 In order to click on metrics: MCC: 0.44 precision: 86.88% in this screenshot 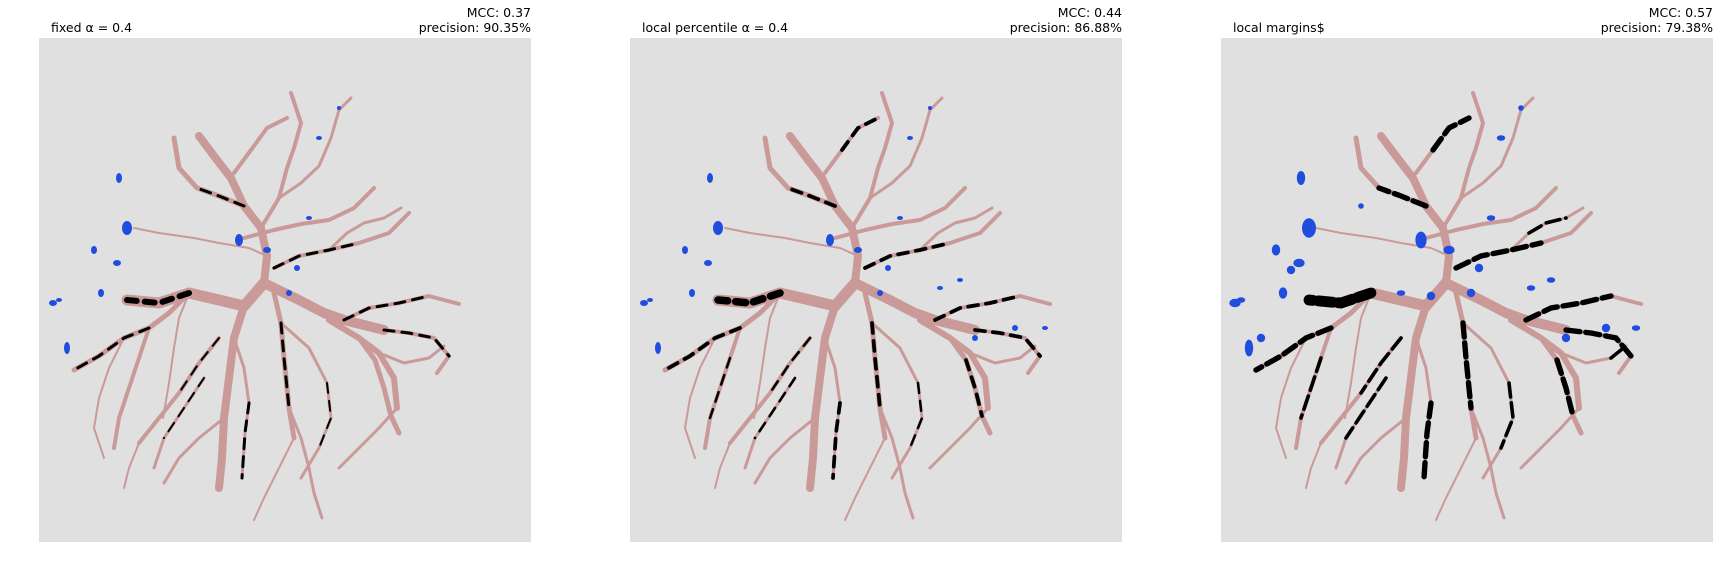, I will do `click(1066, 20)`.